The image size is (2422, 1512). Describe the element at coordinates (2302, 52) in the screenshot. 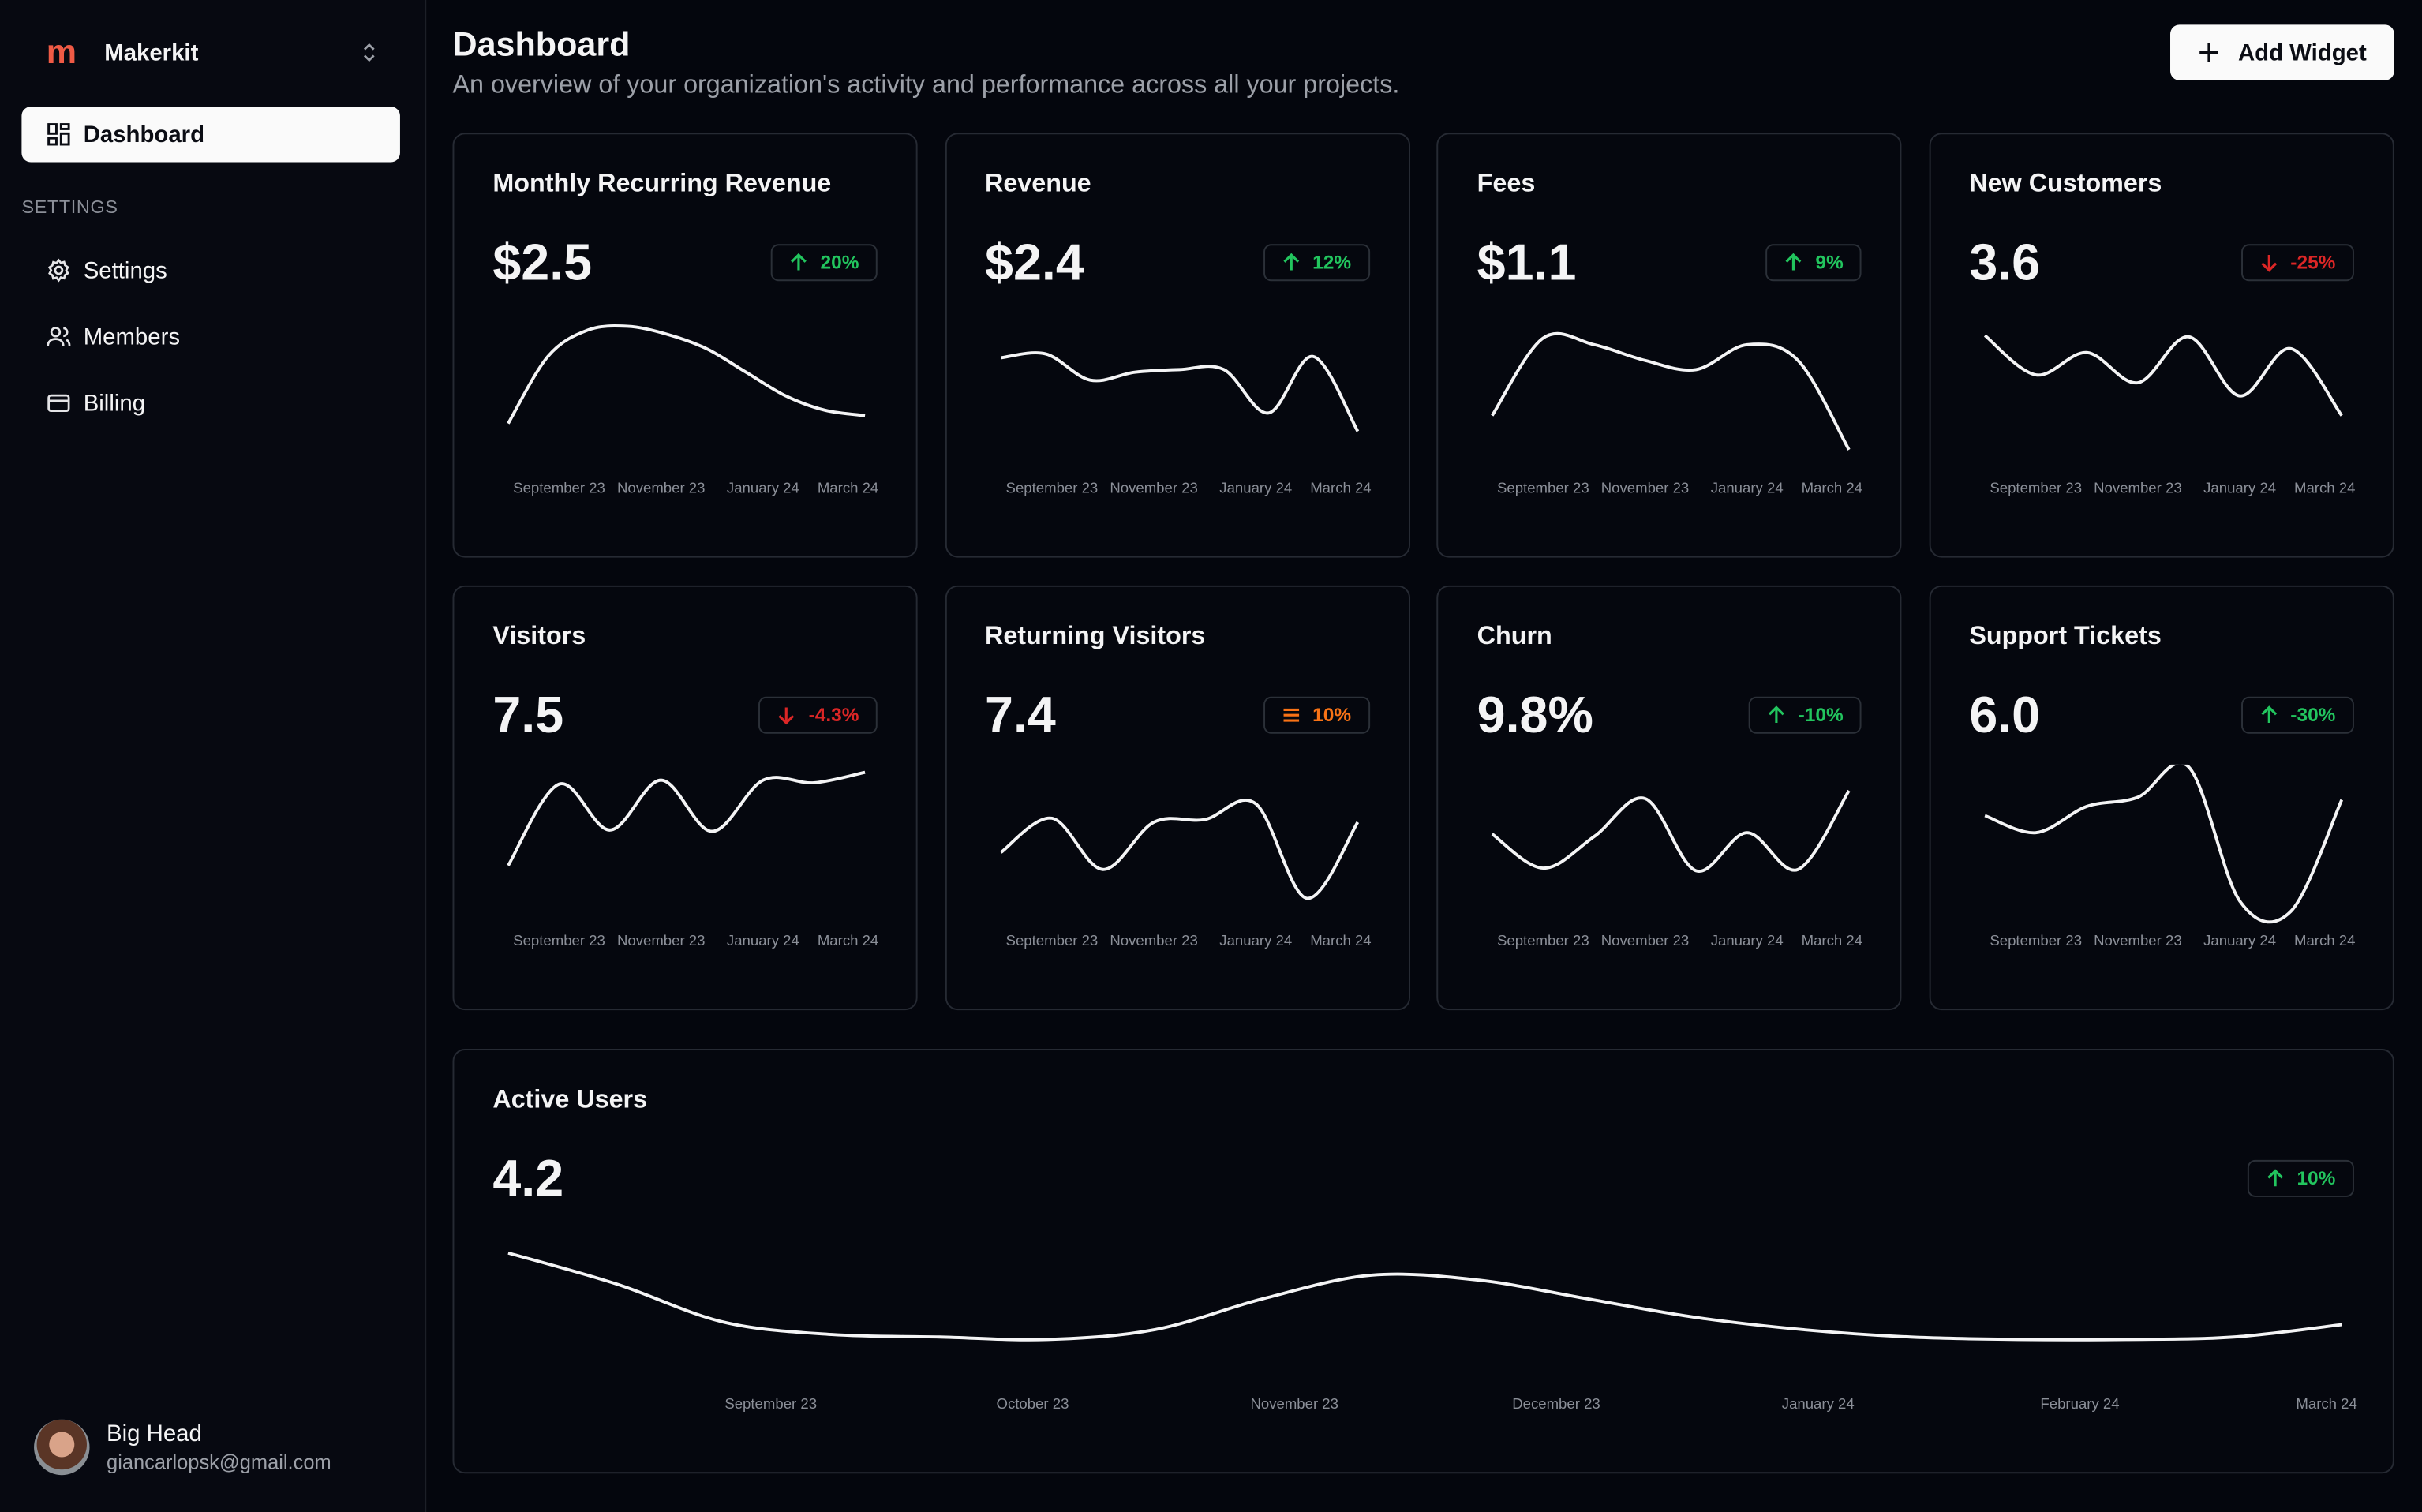

I see `button-label: Add Widget` at that location.